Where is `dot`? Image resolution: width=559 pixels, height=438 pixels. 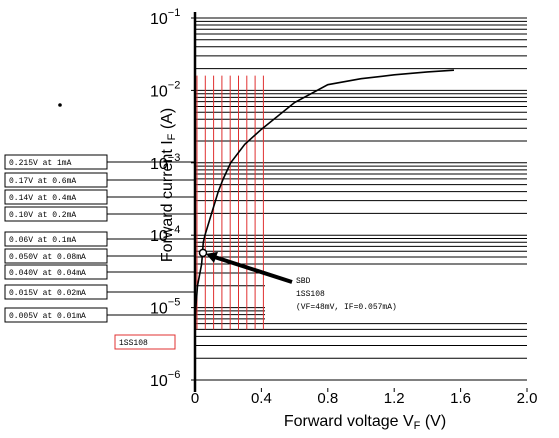
dot is located at coordinates (60, 105).